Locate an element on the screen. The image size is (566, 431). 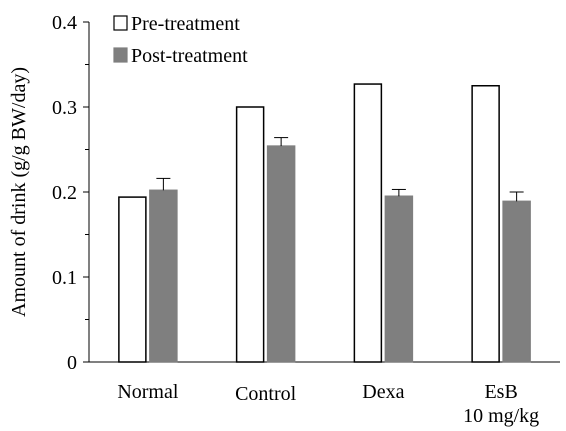
legend-label: Post-treatment is located at coordinates (189, 56).